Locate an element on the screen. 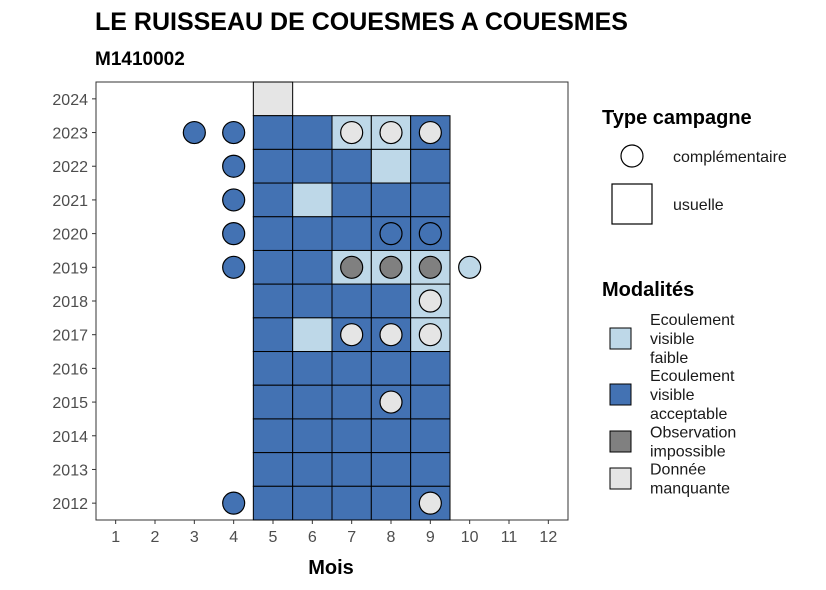 This screenshot has width=826, height=590. y-tick-label: 2012 is located at coordinates (70, 504).